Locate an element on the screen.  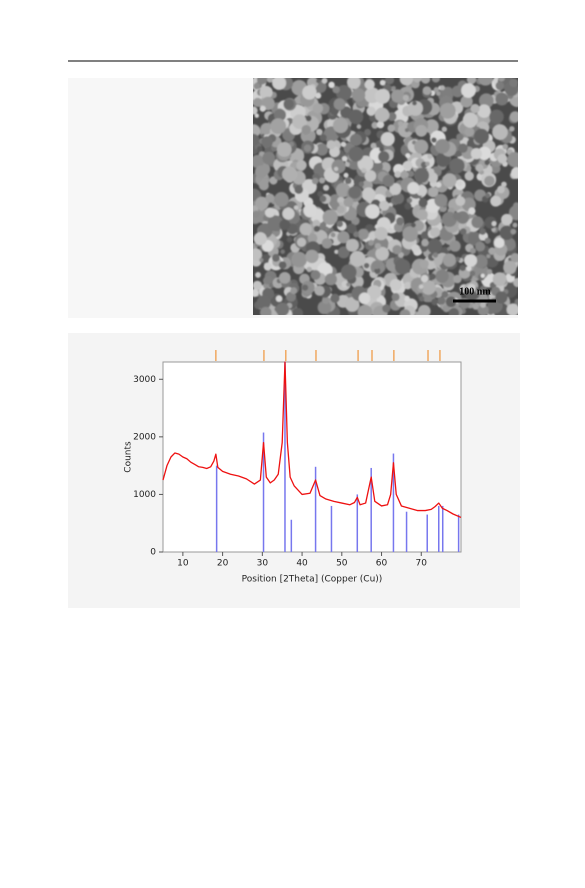
data-line is located at coordinates (312, 440).